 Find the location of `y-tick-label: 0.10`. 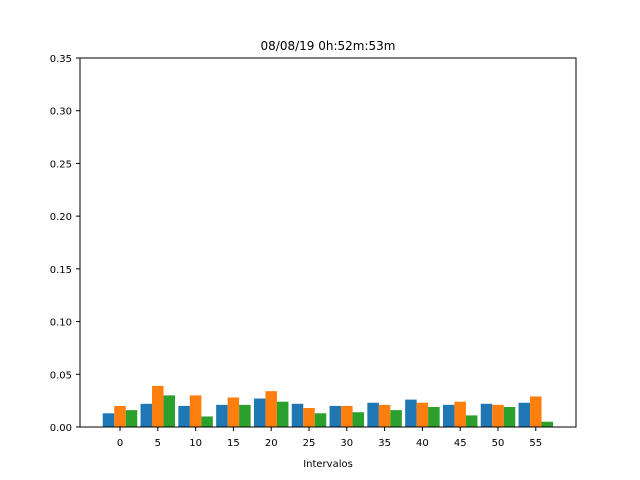

y-tick-label: 0.10 is located at coordinates (61, 323).